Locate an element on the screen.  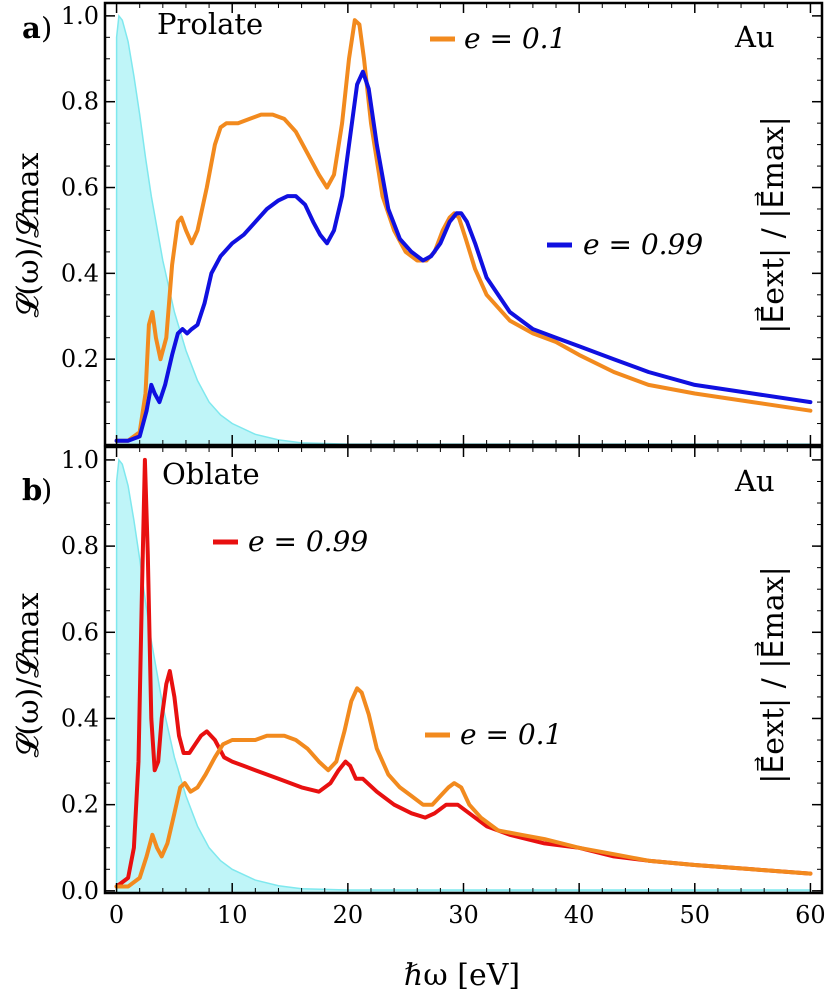
panel-a-ytick-label: 0.6 is located at coordinates (80, 188).